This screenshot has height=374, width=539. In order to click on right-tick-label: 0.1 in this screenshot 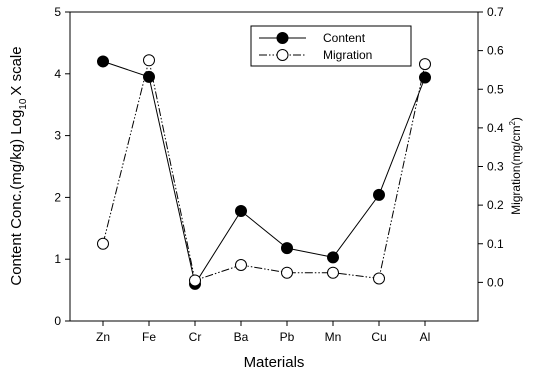, I will do `click(495, 244)`.